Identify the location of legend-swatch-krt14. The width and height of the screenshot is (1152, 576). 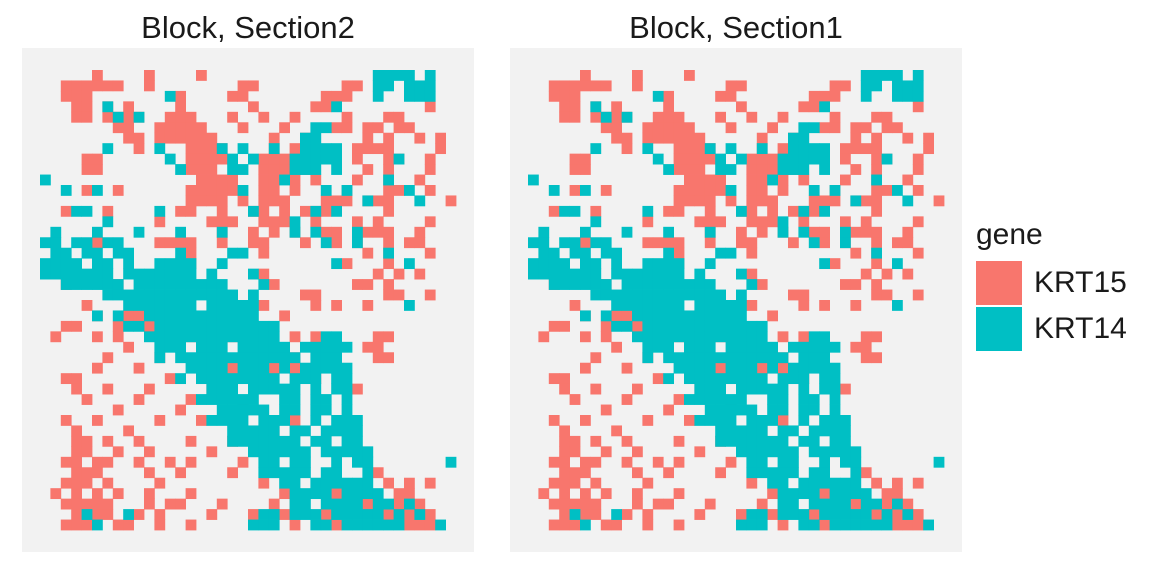
(999, 329).